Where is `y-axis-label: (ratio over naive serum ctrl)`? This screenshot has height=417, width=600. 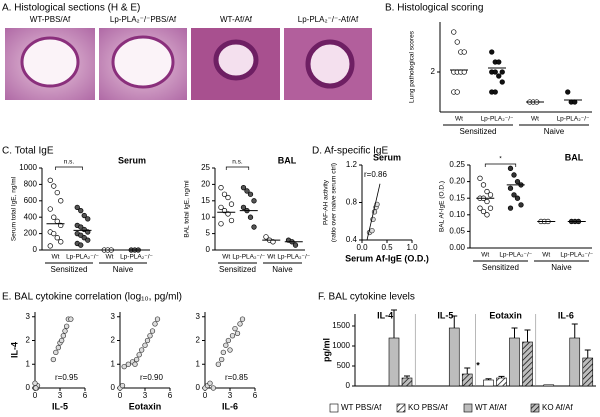
y-axis-label: (ratio over naive serum ctrl) is located at coordinates (334, 202).